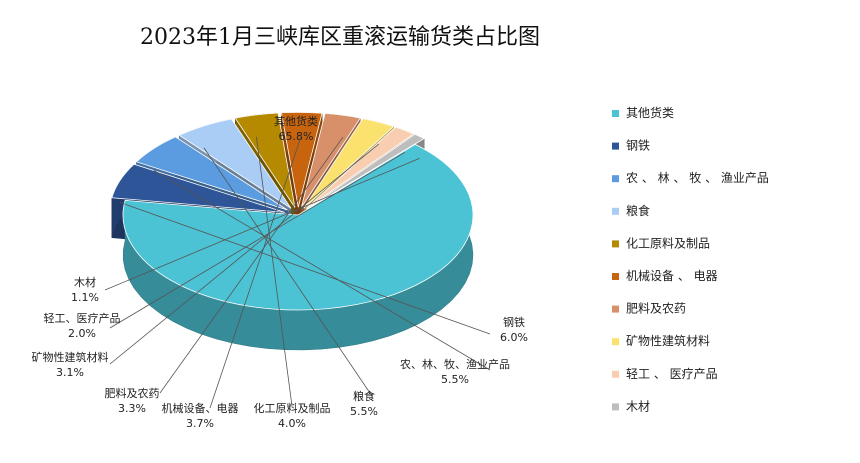 The image size is (860, 463). Describe the element at coordinates (85, 282) in the screenshot. I see `data-label-name: 木材` at that location.